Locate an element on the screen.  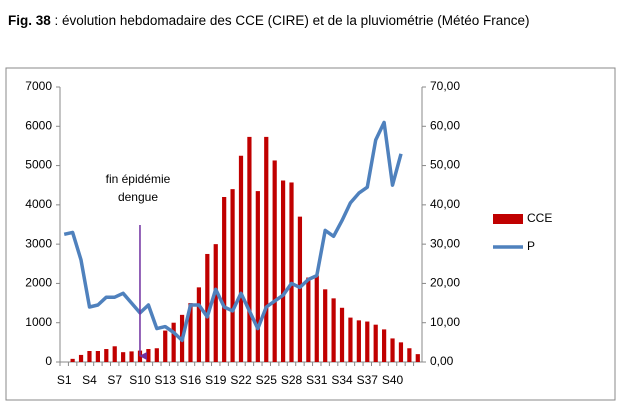
y2-tick-label: 20,00 is located at coordinates (445, 283).